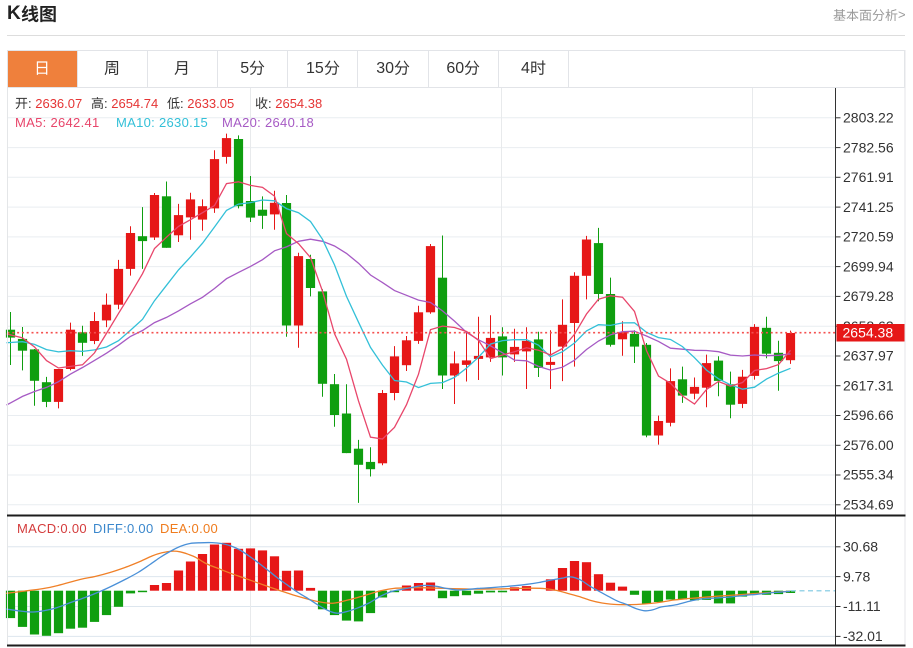 The width and height of the screenshot is (913, 648). I want to click on svg-text: 2617.31, so click(868, 385).